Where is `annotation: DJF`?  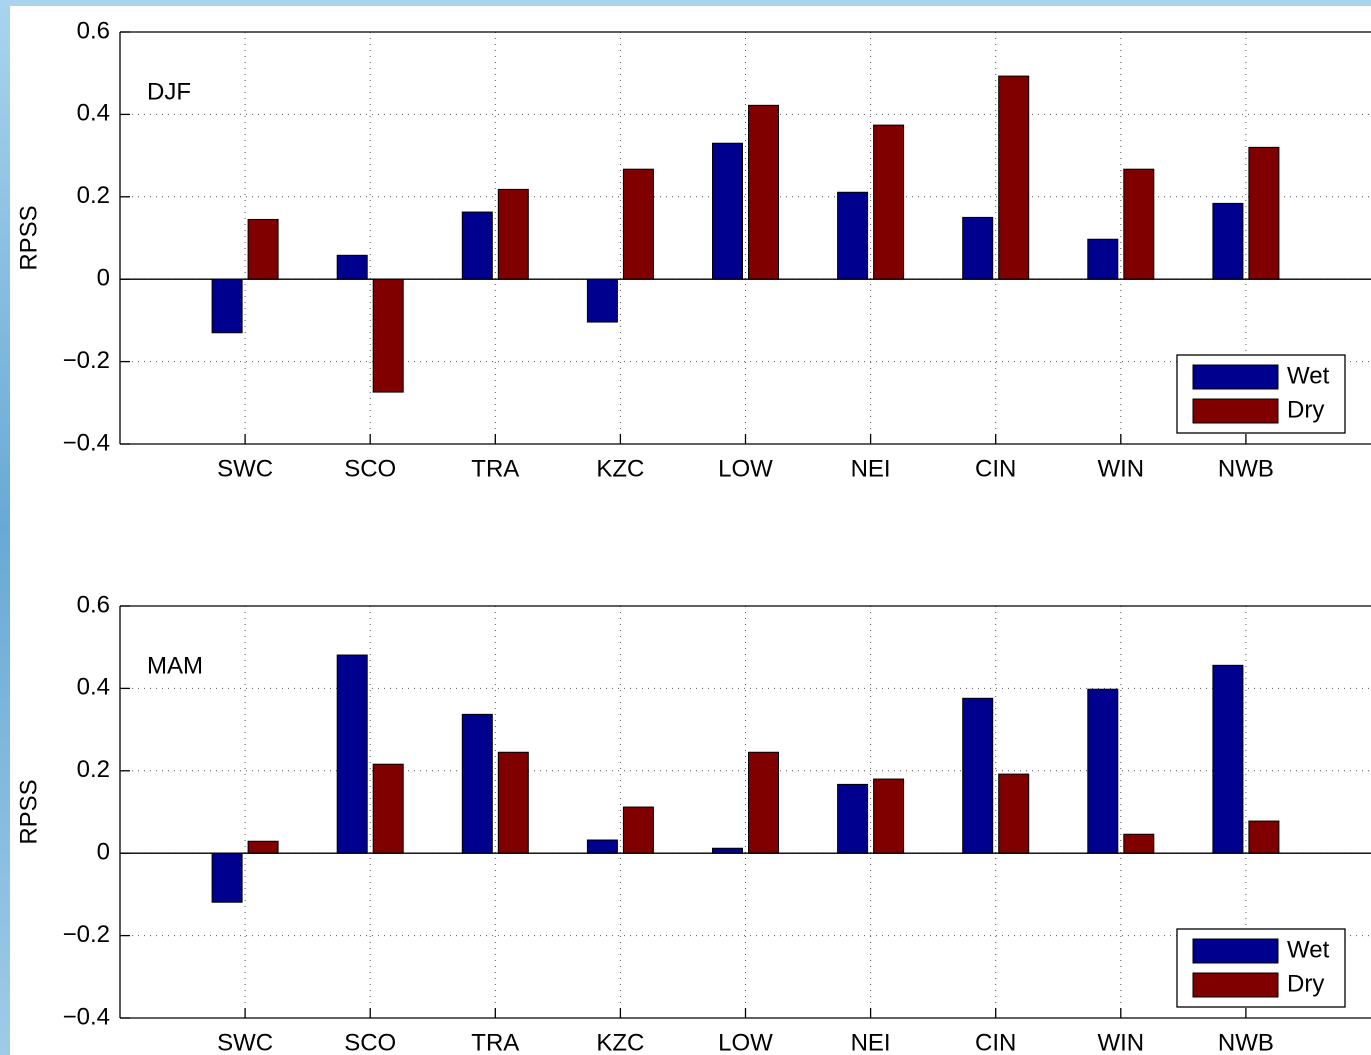
annotation: DJF is located at coordinates (169, 91).